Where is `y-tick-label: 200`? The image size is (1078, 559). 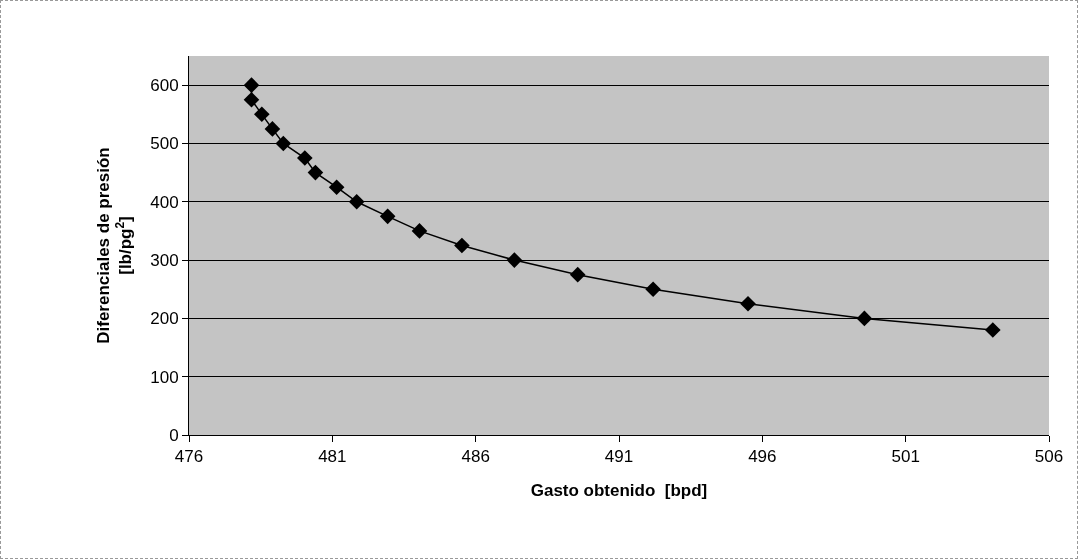
y-tick-label: 200 is located at coordinates (164, 319).